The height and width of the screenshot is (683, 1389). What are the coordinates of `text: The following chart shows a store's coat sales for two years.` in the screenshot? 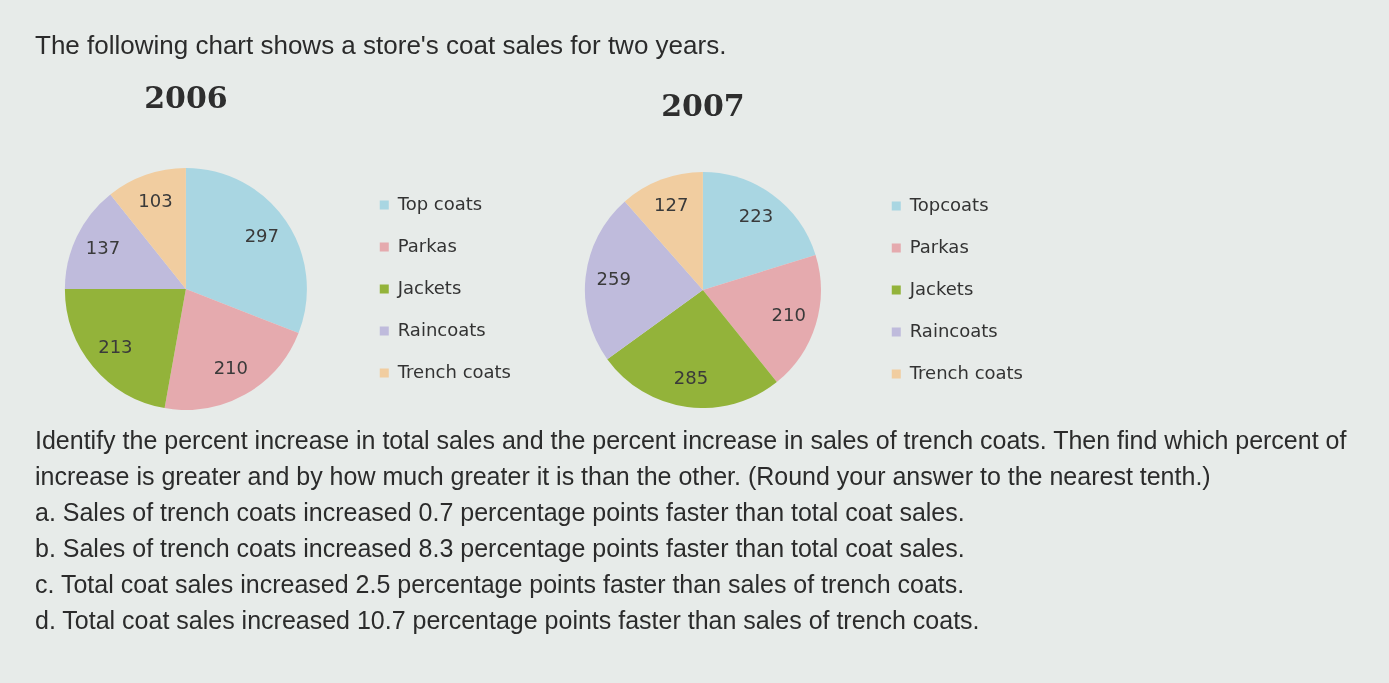 It's located at (381, 45).